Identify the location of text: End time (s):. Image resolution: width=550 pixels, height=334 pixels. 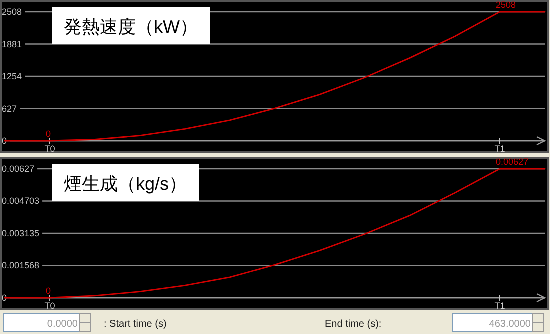
(353, 324).